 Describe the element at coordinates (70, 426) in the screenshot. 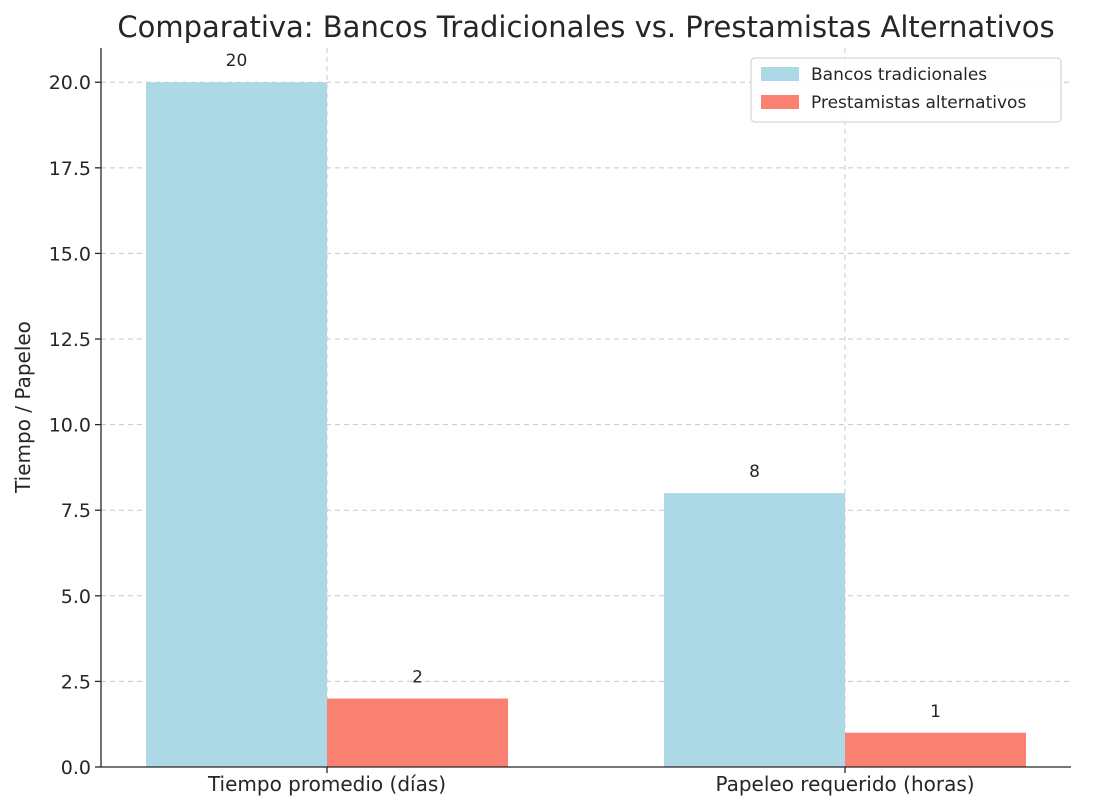

I see `y-tick-label: 10.0` at that location.